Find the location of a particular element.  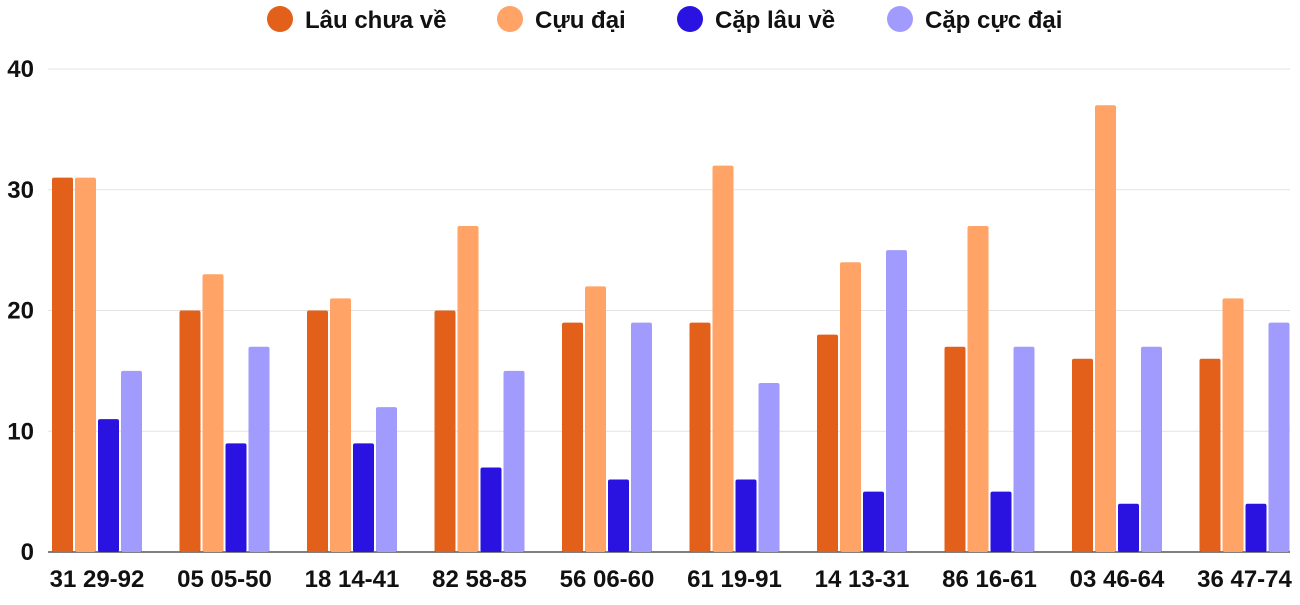

legend-item: Cặp lâu về is located at coordinates (756, 20).